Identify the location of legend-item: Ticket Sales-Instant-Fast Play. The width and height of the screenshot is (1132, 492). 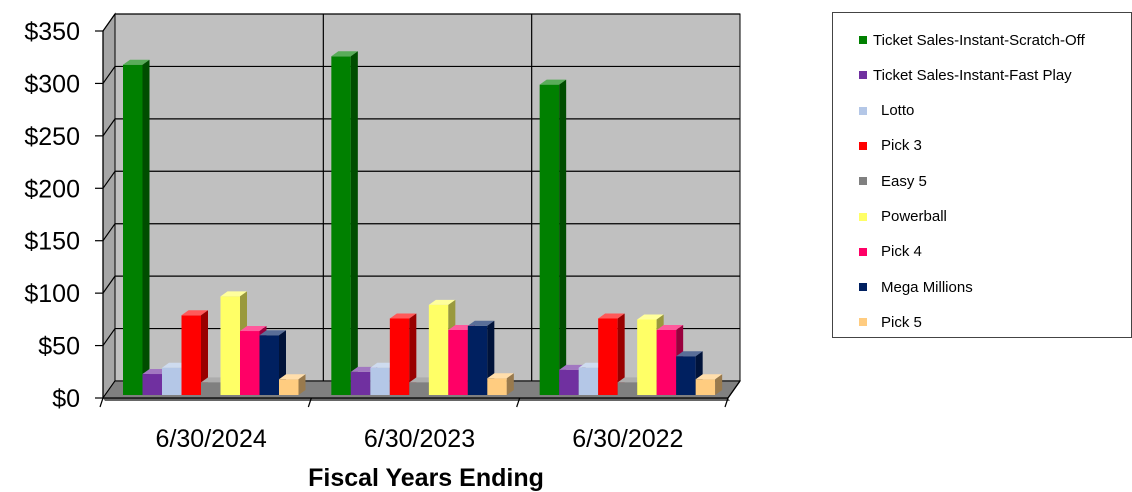
(965, 75).